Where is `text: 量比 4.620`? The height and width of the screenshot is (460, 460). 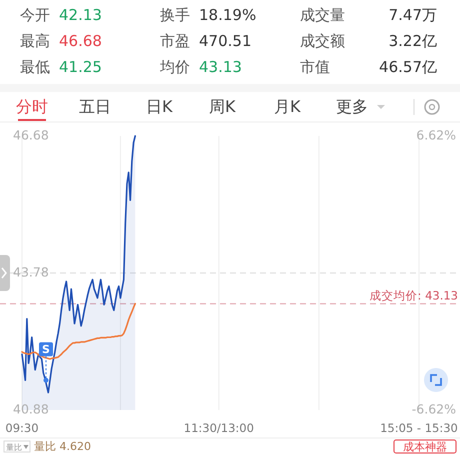
text: 量比 4.620 is located at coordinates (62, 446).